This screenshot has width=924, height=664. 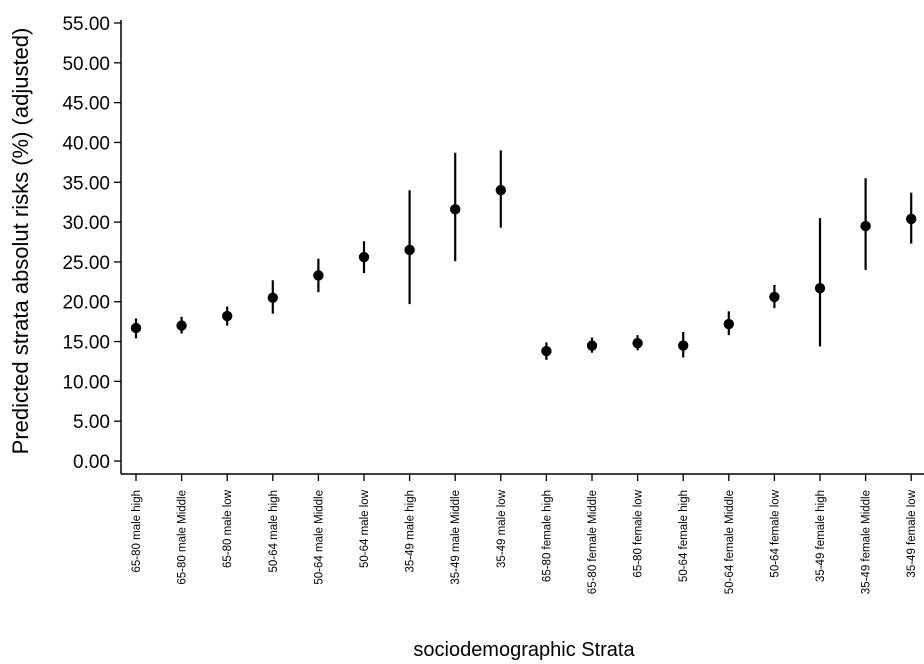 What do you see at coordinates (639, 533) in the screenshot?
I see `x-tick-label: 65-80 female low` at bounding box center [639, 533].